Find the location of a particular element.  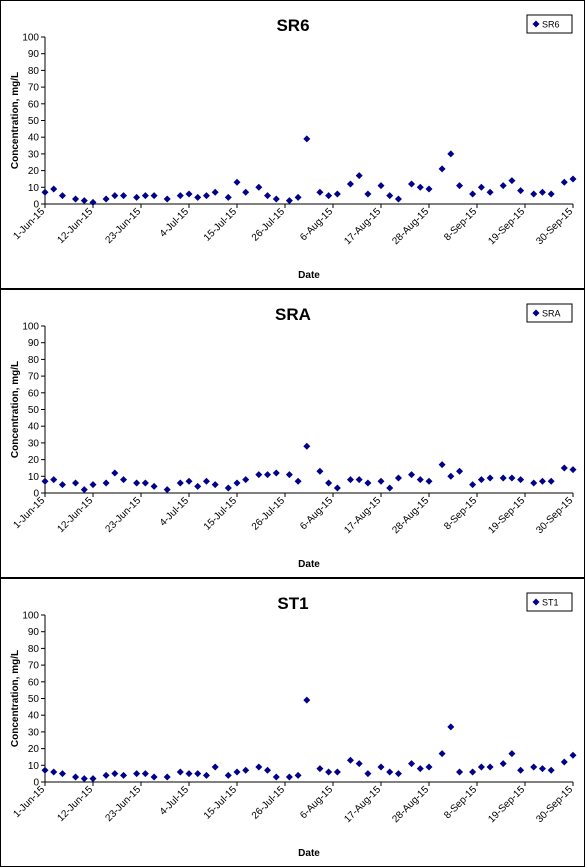

y-tick-label: 0 is located at coordinates (36, 205).